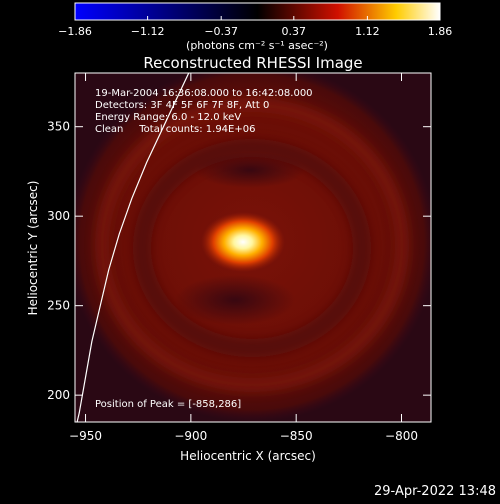 This screenshot has height=504, width=500. Describe the element at coordinates (58, 306) in the screenshot. I see `y-tick-label: 250` at that location.